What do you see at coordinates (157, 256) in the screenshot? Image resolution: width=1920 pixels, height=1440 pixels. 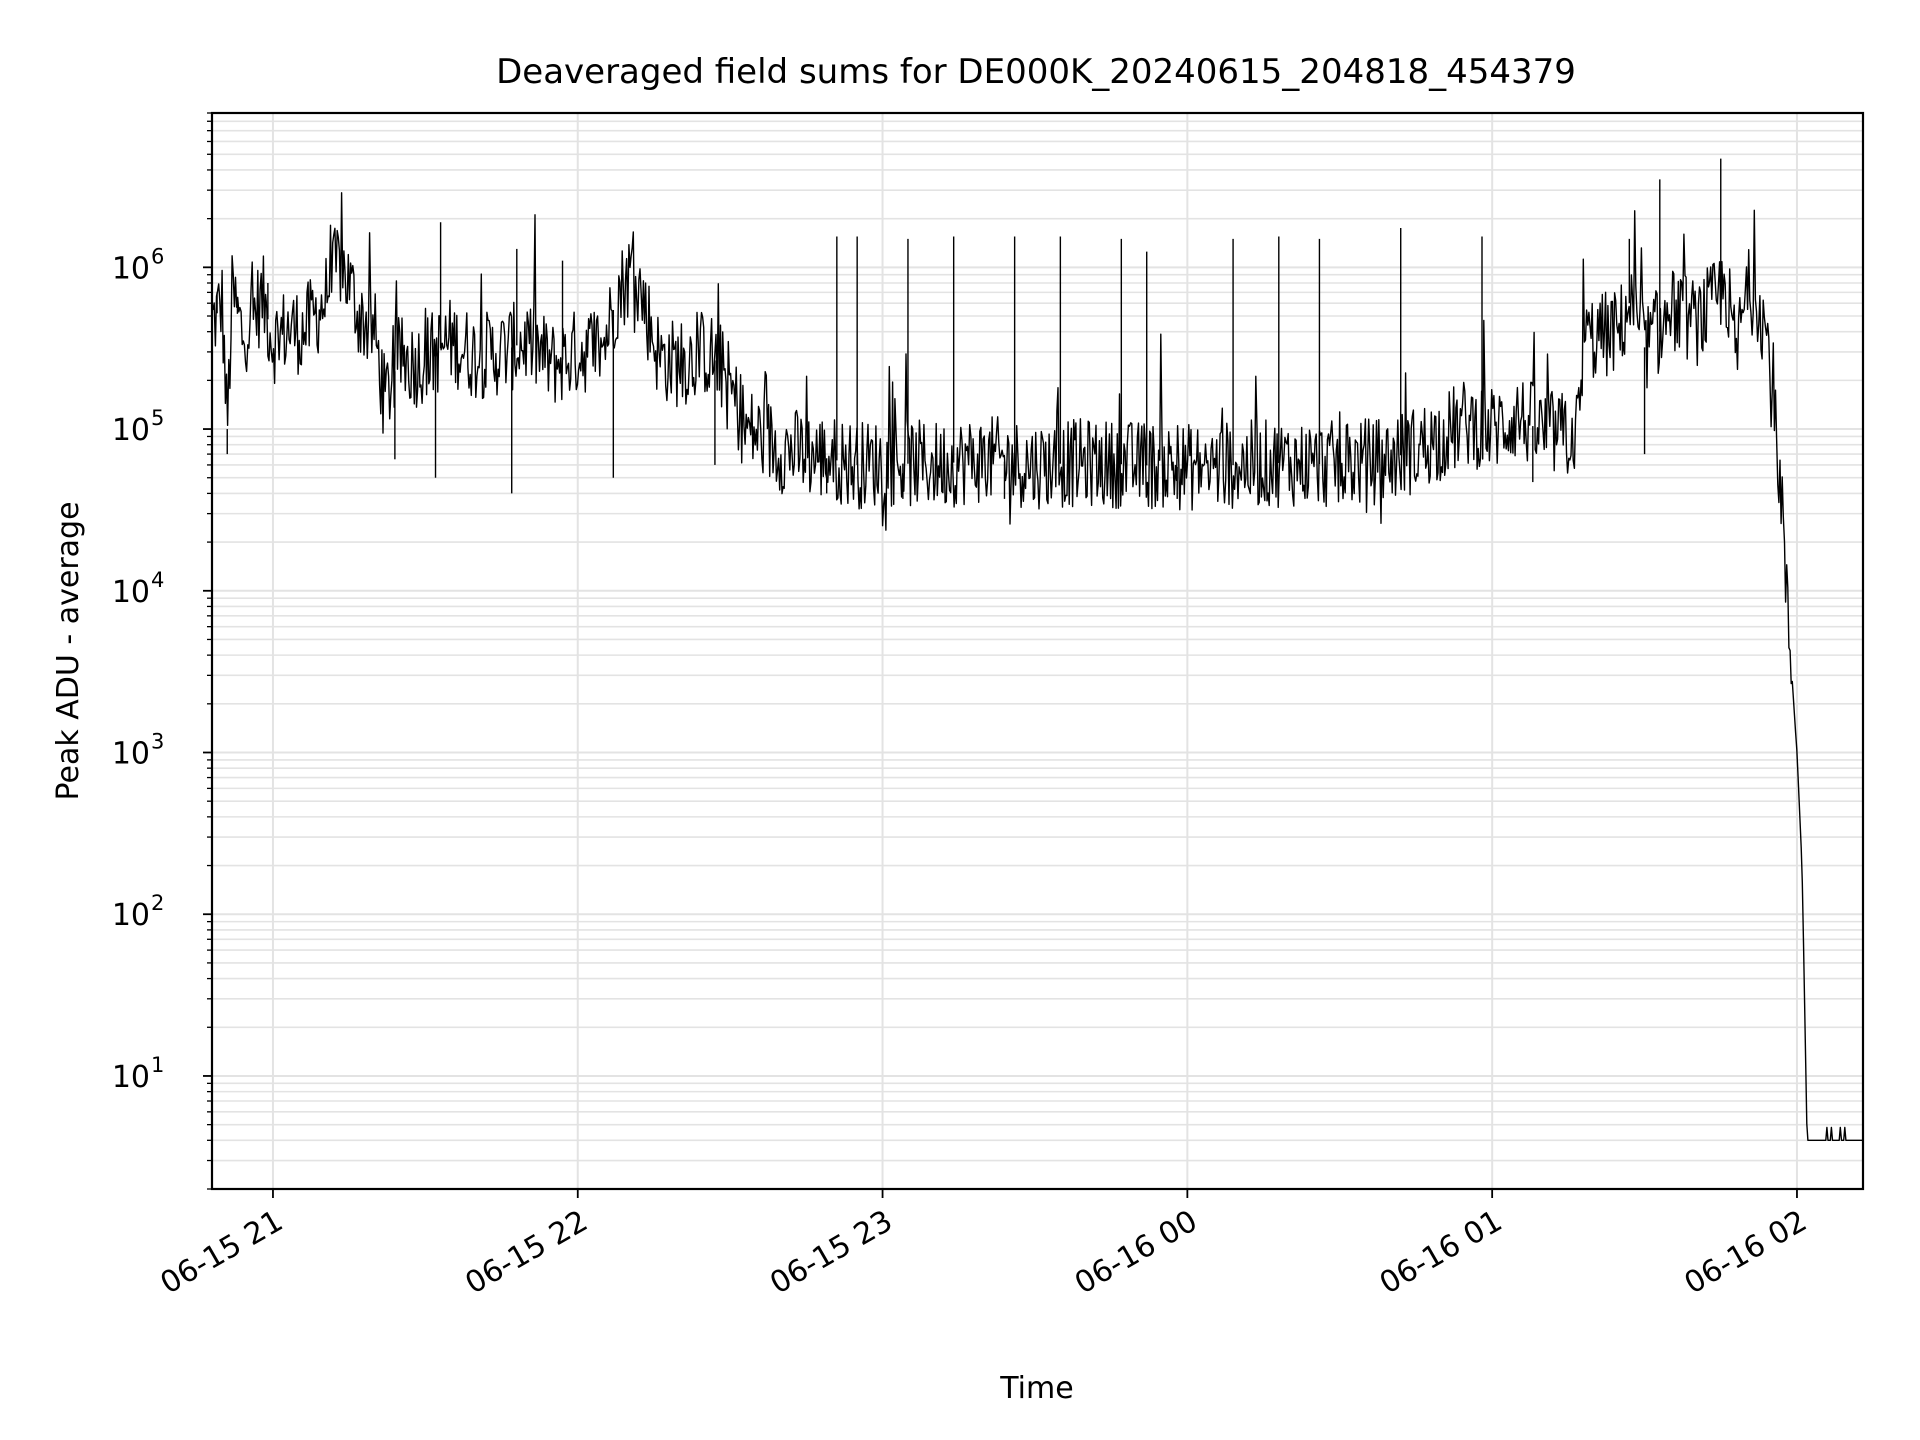 I see `y-tick-exponent: 6` at bounding box center [157, 256].